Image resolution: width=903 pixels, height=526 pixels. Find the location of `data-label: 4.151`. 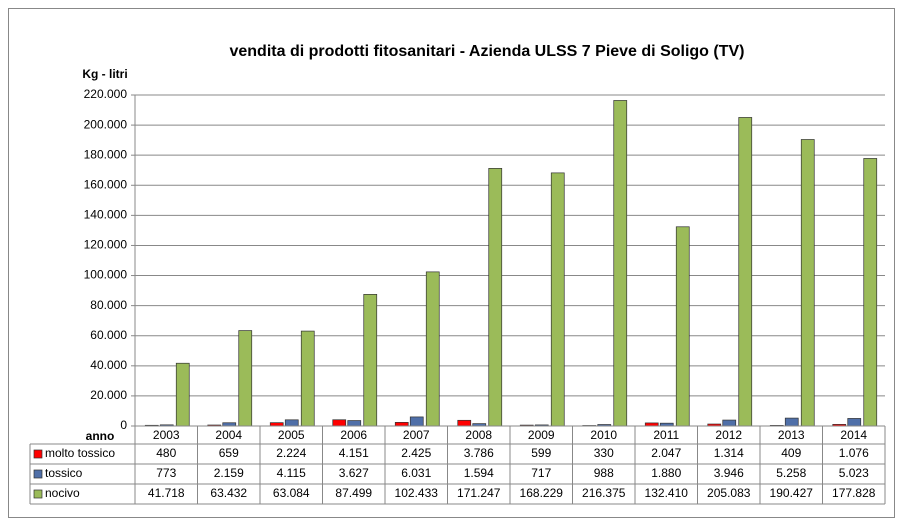

data-label: 4.151 is located at coordinates (354, 453).